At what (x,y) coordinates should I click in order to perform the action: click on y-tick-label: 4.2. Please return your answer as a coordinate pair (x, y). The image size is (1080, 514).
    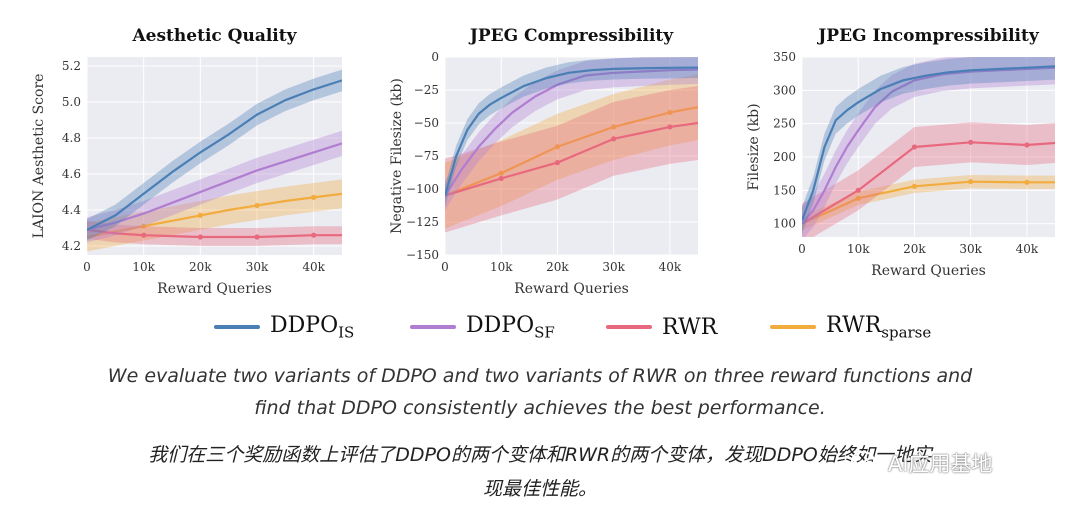
    Looking at the image, I should click on (71, 246).